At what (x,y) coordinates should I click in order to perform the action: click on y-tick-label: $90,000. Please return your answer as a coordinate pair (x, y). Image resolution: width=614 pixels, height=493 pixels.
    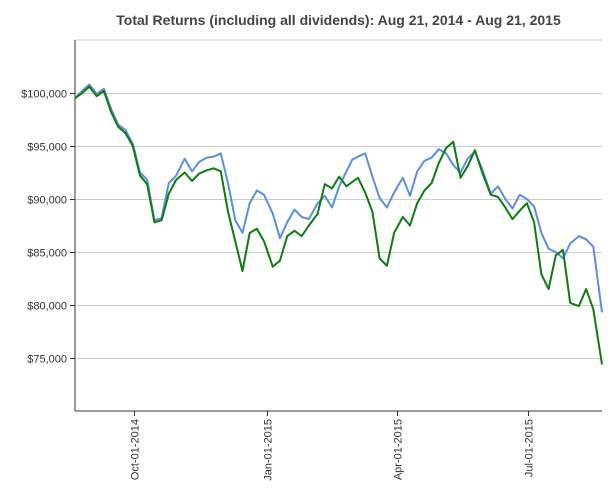
    Looking at the image, I should click on (47, 201).